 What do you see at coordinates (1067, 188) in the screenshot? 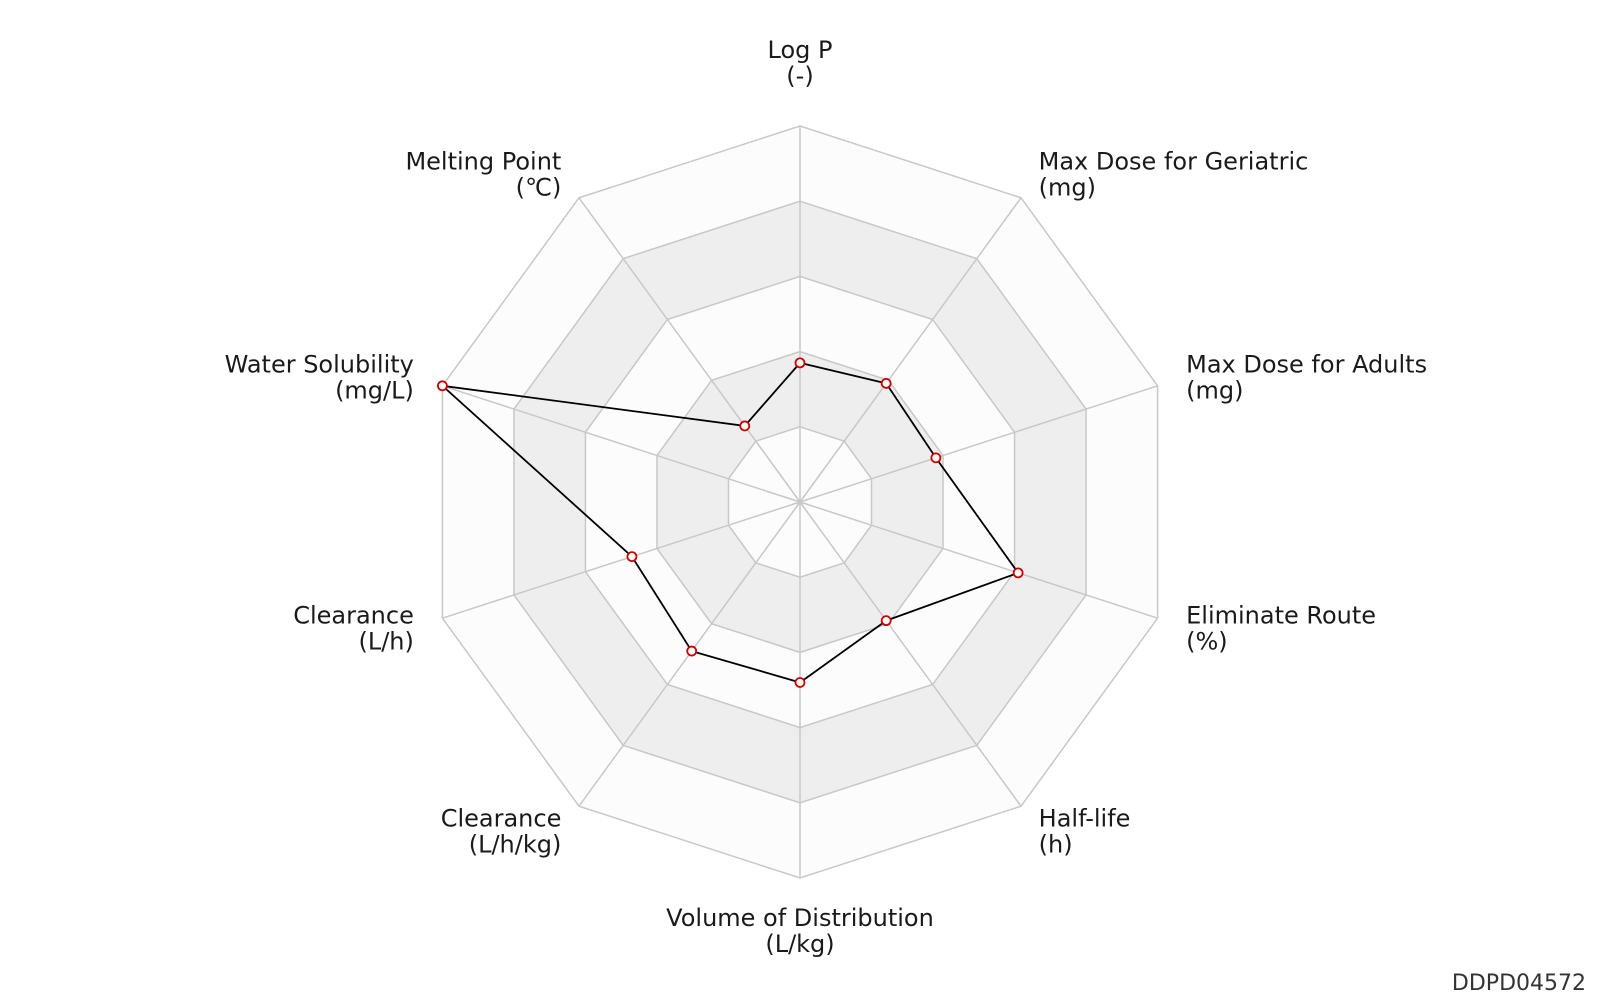
I see `axis-label-unit-1: (mg)` at bounding box center [1067, 188].